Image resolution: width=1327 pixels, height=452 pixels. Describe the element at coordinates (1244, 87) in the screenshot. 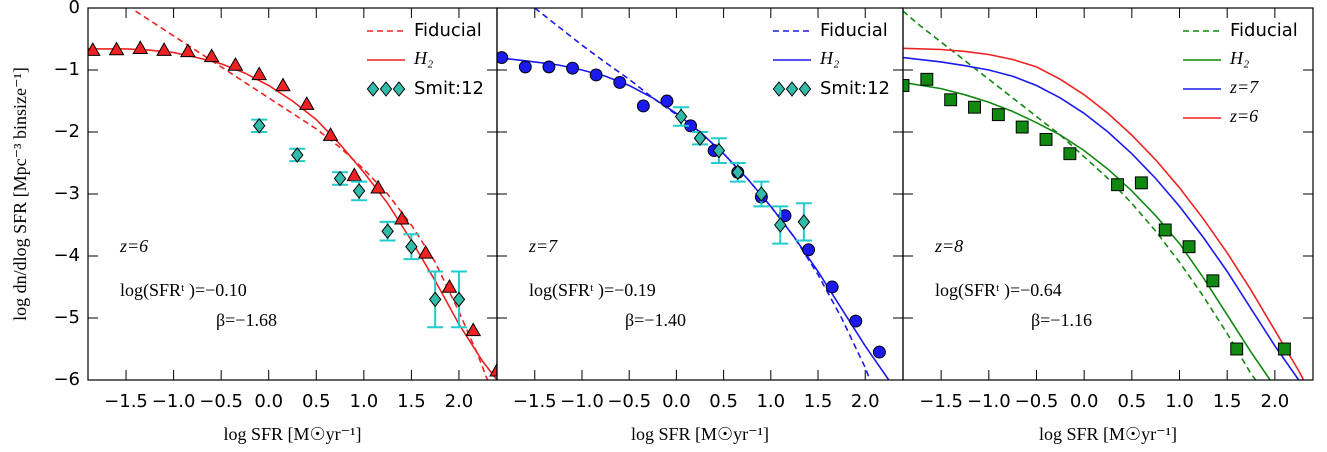

I see `legend-label: z=7` at that location.